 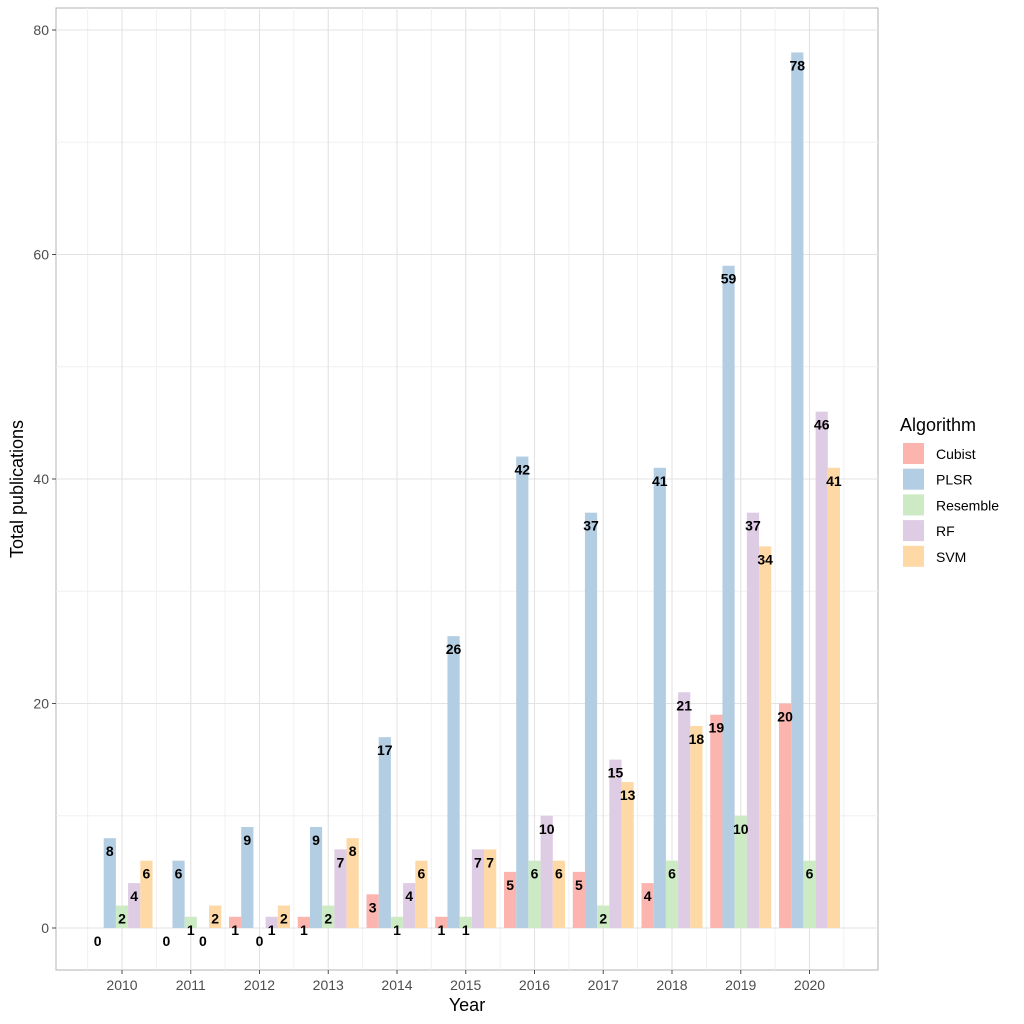 What do you see at coordinates (628, 795) in the screenshot?
I see `bar-label-svm-2017: 13` at bounding box center [628, 795].